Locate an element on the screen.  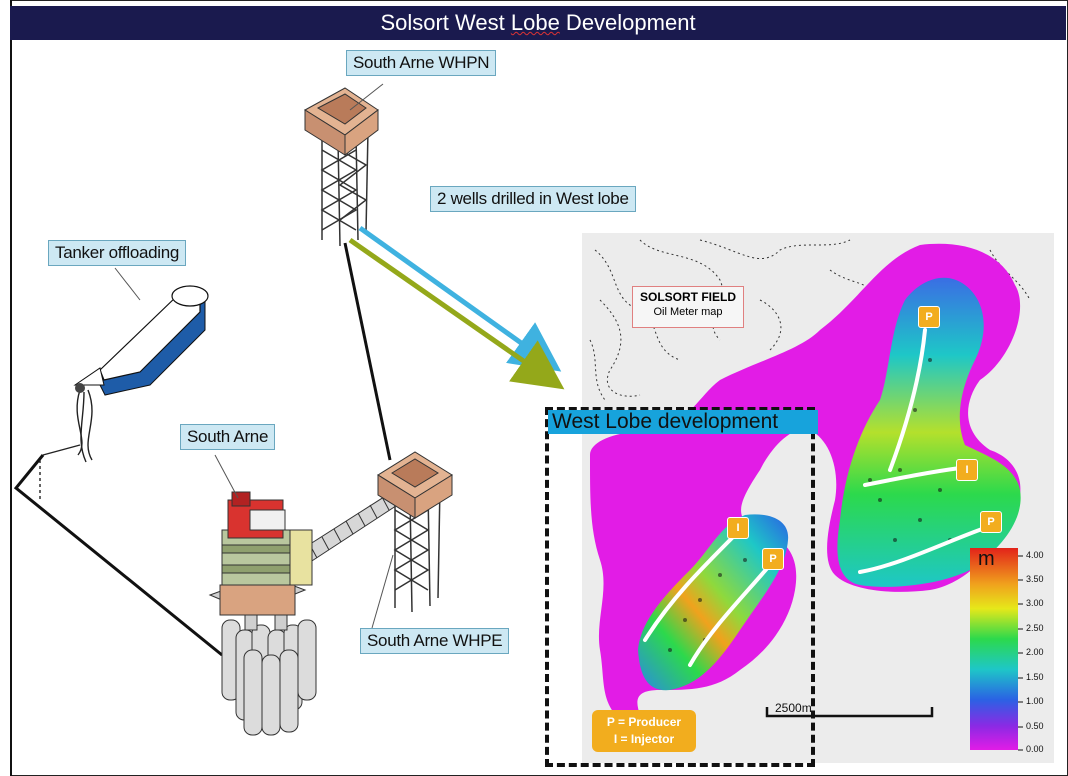
title-part-1: Solsort West is located at coordinates (445, 22).